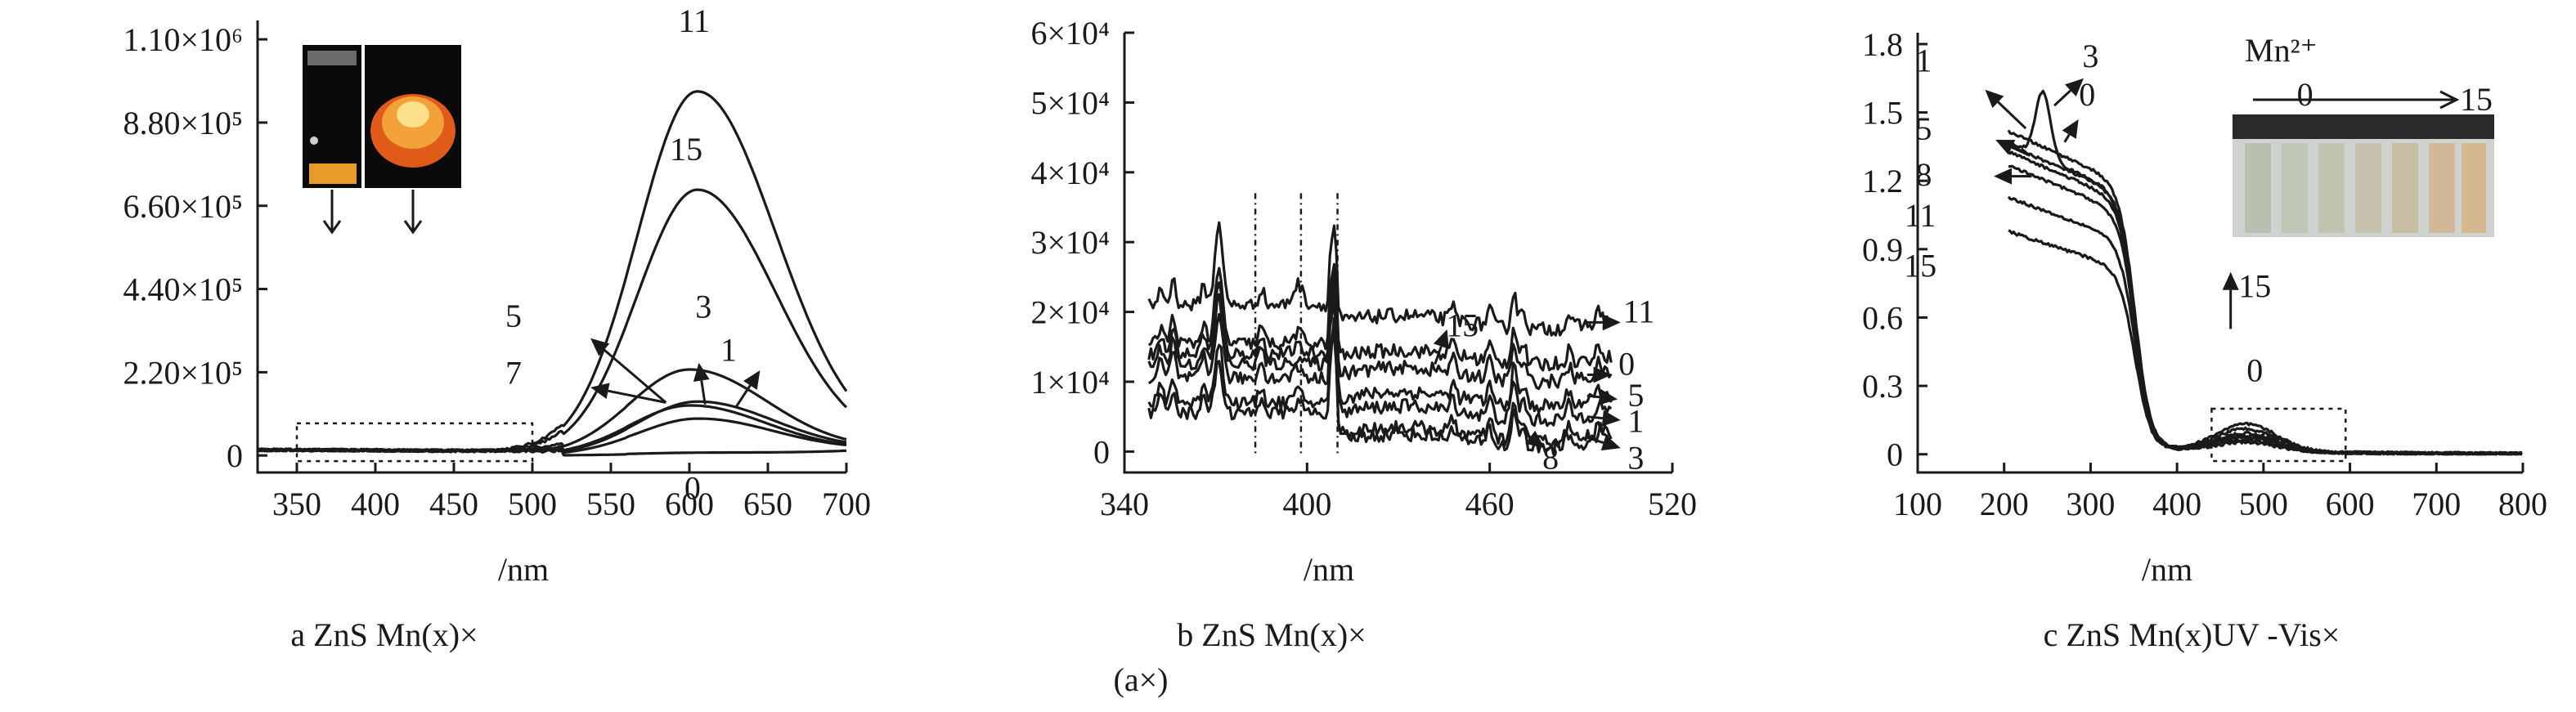 The width and height of the screenshot is (2576, 712). What do you see at coordinates (1882, 181) in the screenshot?
I see `panel-c-y-tick-label: 1.2` at bounding box center [1882, 181].